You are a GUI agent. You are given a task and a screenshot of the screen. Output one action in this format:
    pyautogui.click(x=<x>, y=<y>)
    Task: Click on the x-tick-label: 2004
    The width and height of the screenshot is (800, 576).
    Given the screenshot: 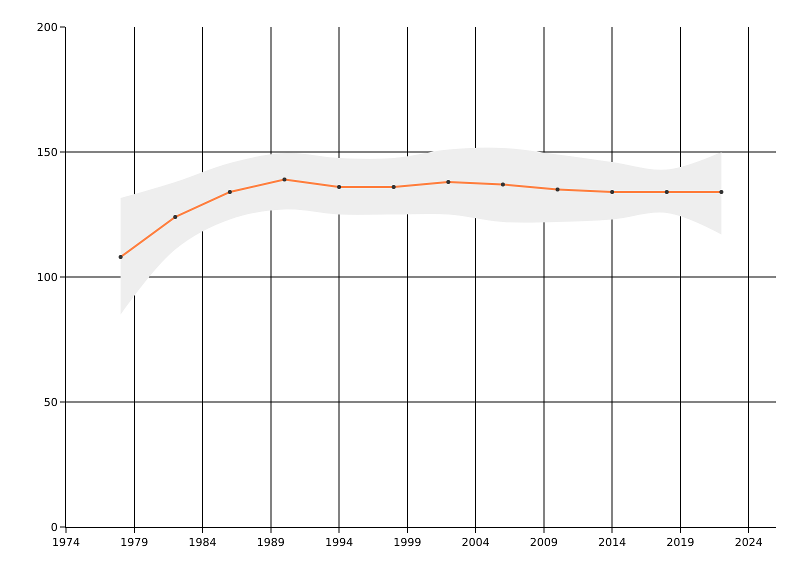 What is the action you would take?
    pyautogui.click(x=476, y=543)
    